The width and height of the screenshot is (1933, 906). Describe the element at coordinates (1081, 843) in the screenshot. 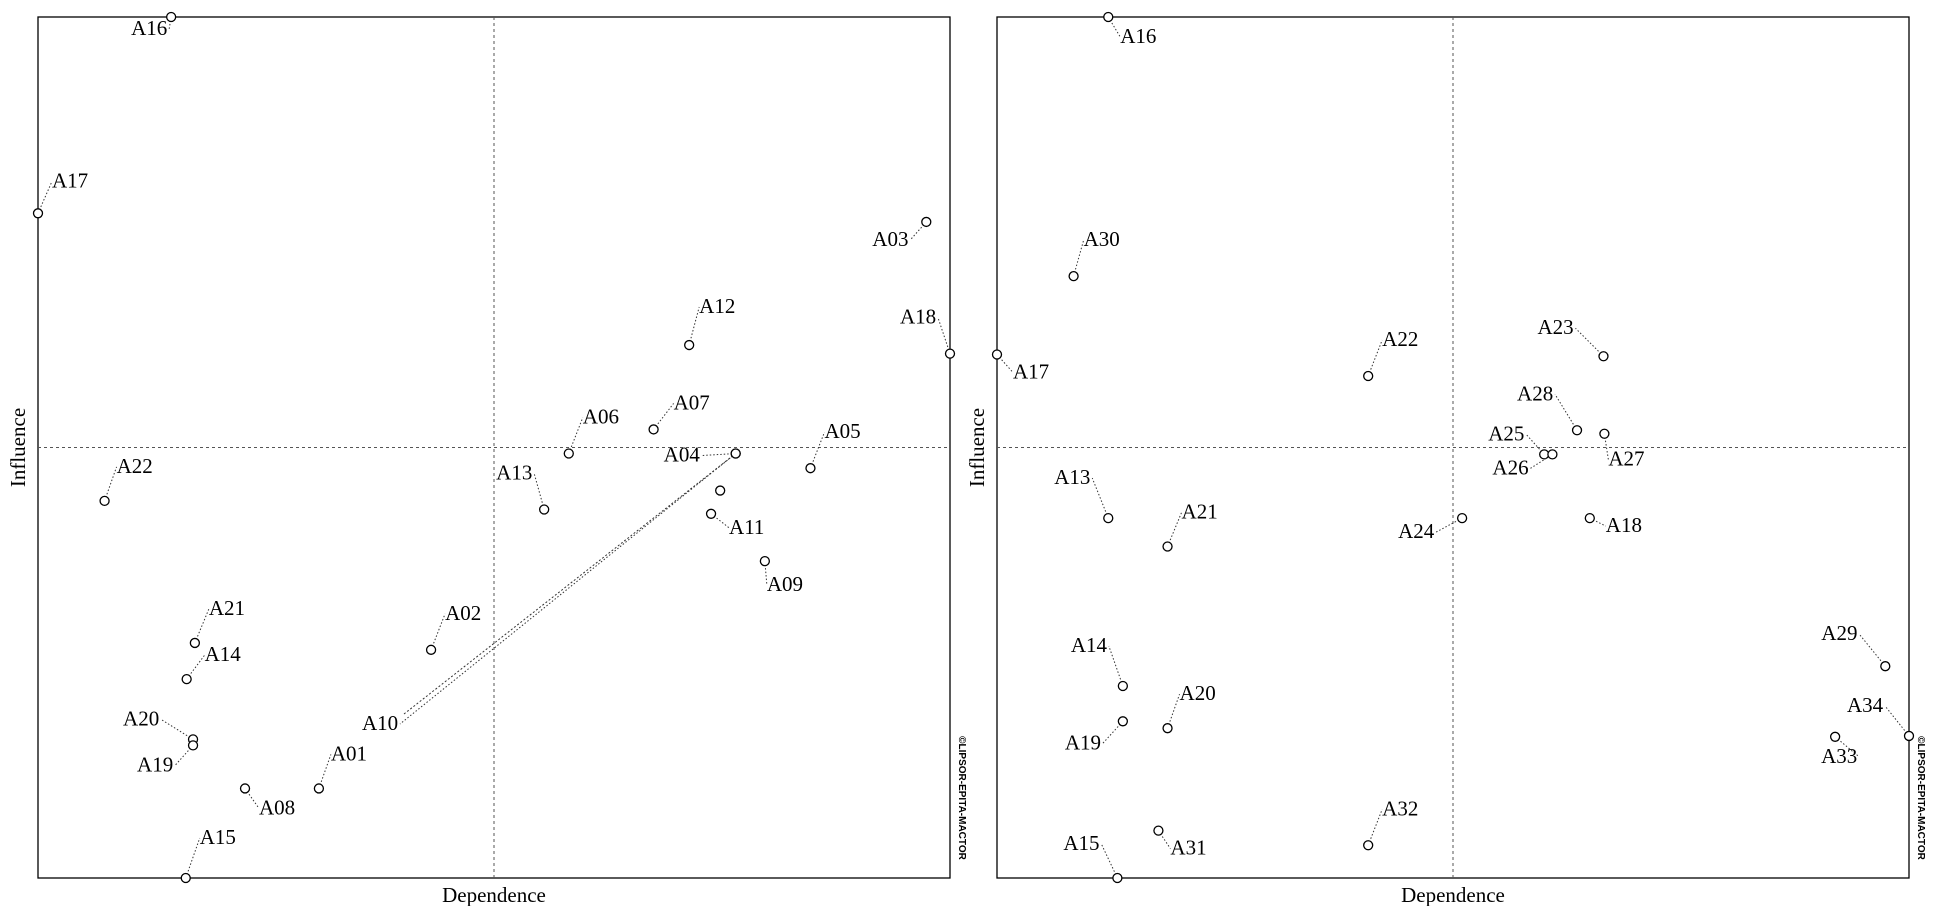

I see `point-label: A15` at that location.